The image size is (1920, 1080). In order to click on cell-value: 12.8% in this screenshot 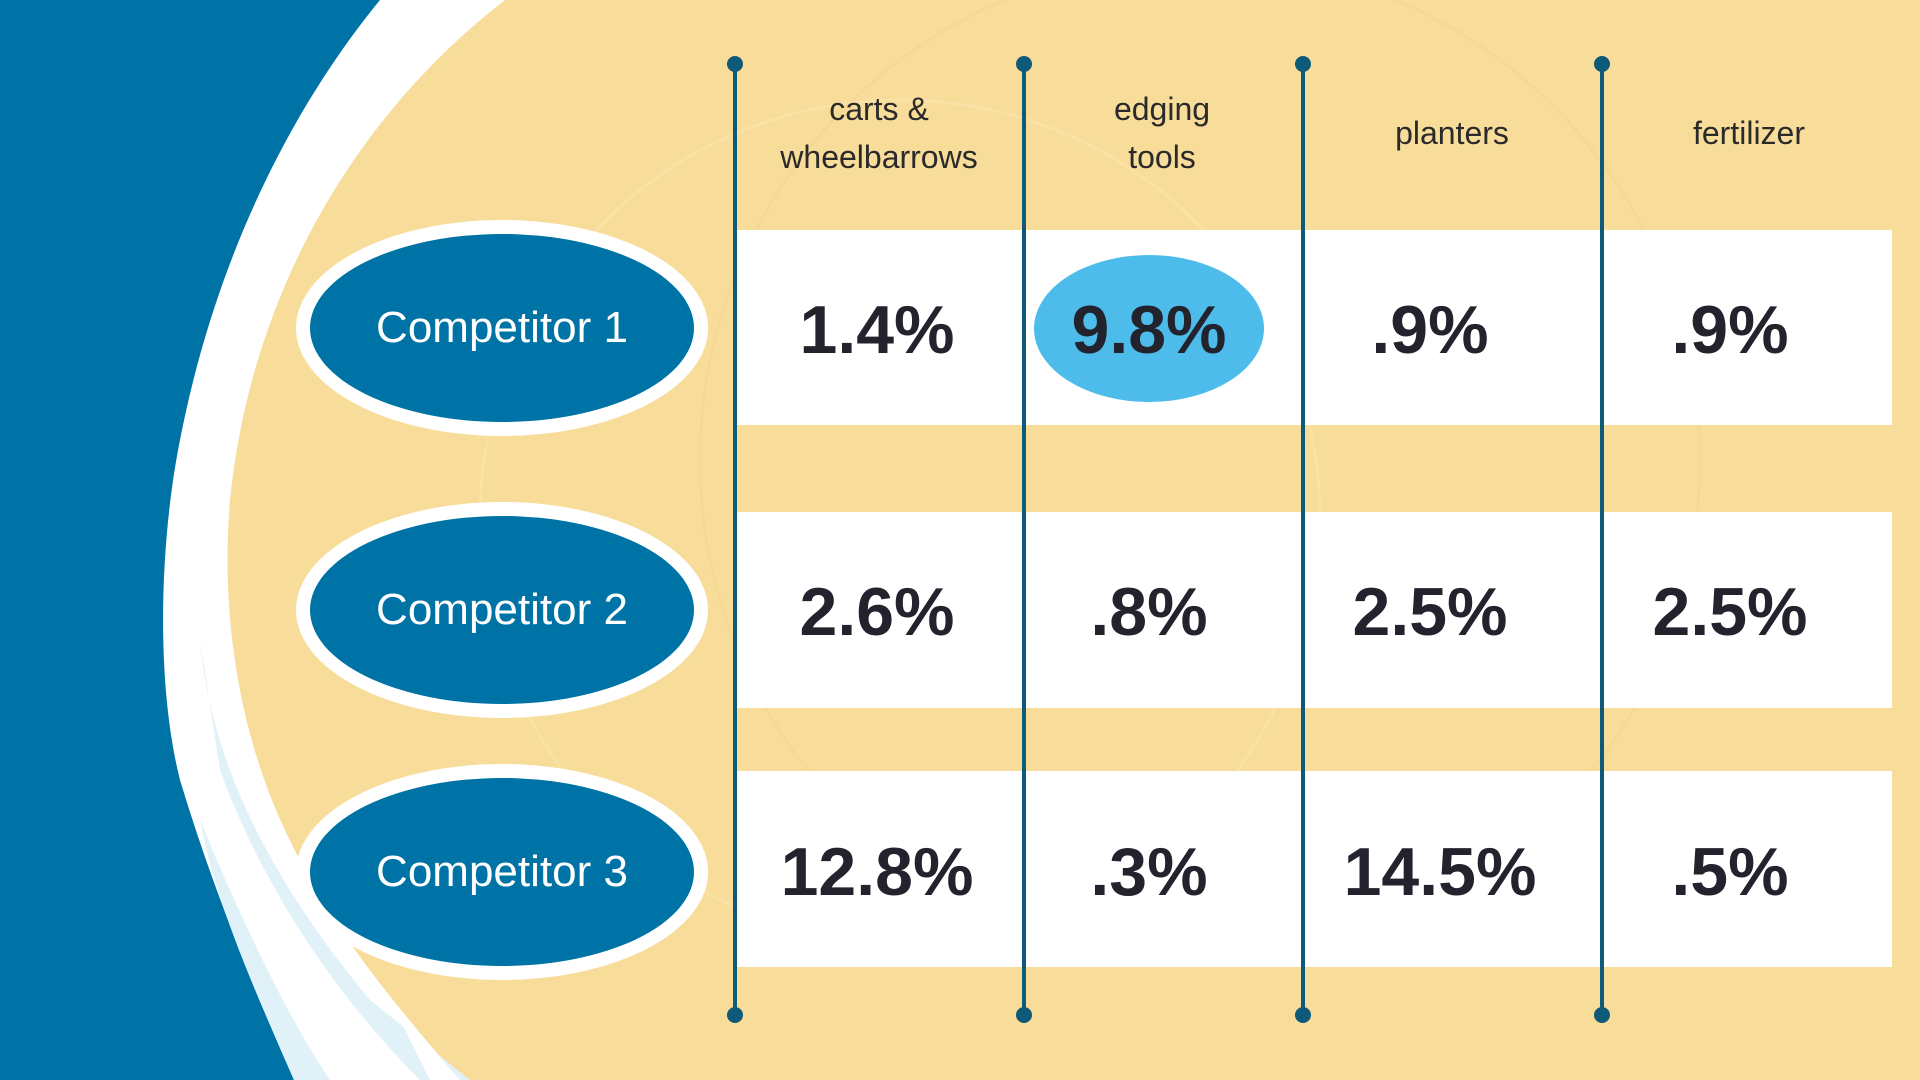, I will do `click(877, 872)`.